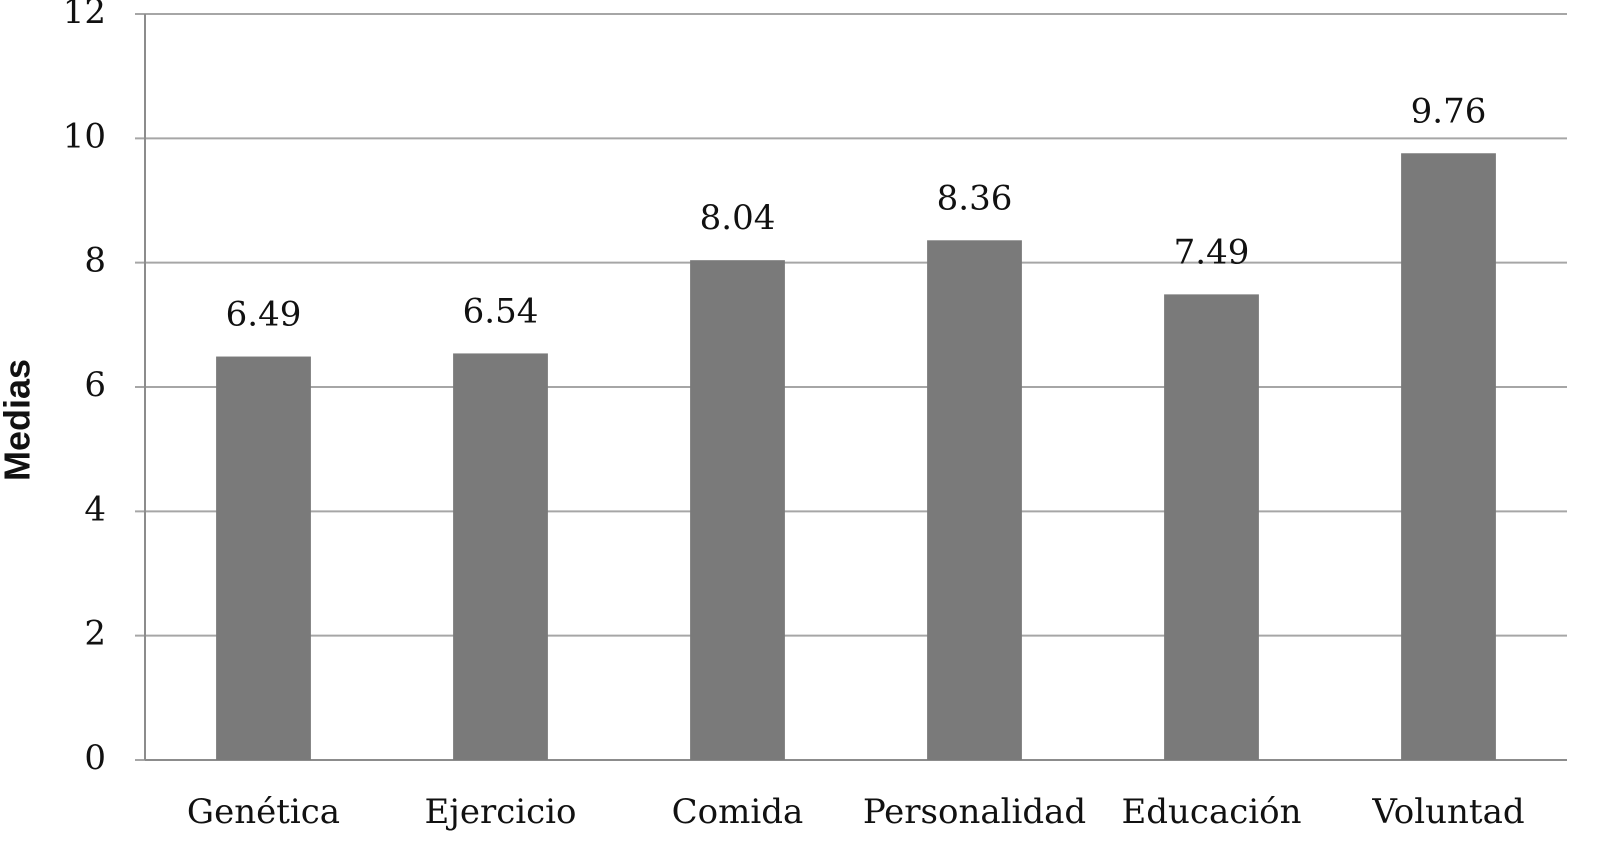 This screenshot has height=856, width=1607. I want to click on y-tick-label: 12, so click(84, 16).